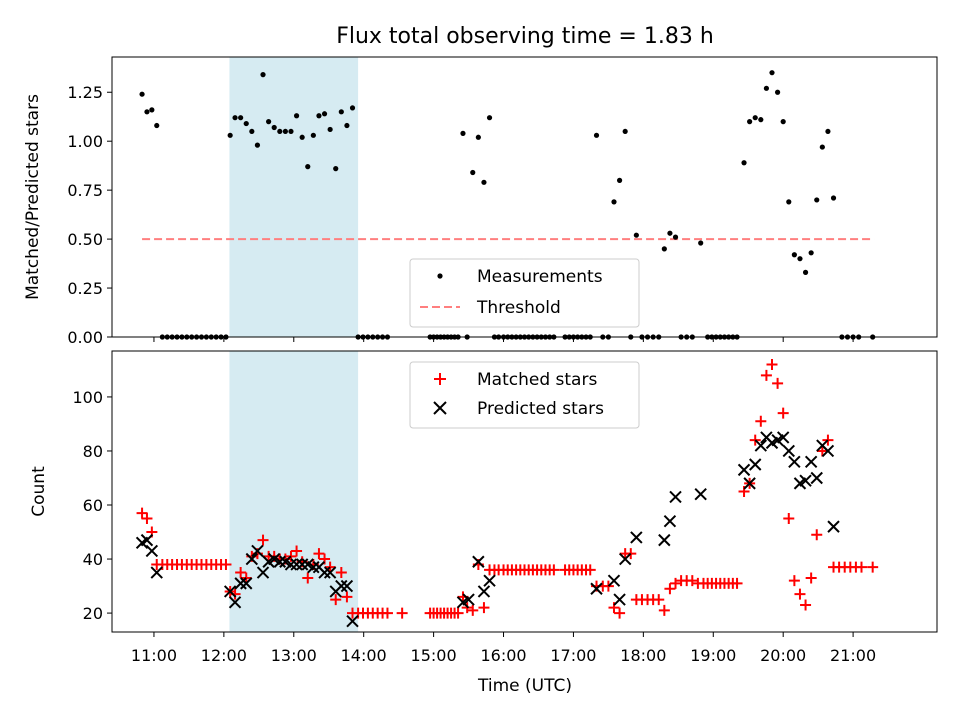 This screenshot has height=720, width=960. What do you see at coordinates (294, 491) in the screenshot?
I see `bottom-observing-window-shade` at bounding box center [294, 491].